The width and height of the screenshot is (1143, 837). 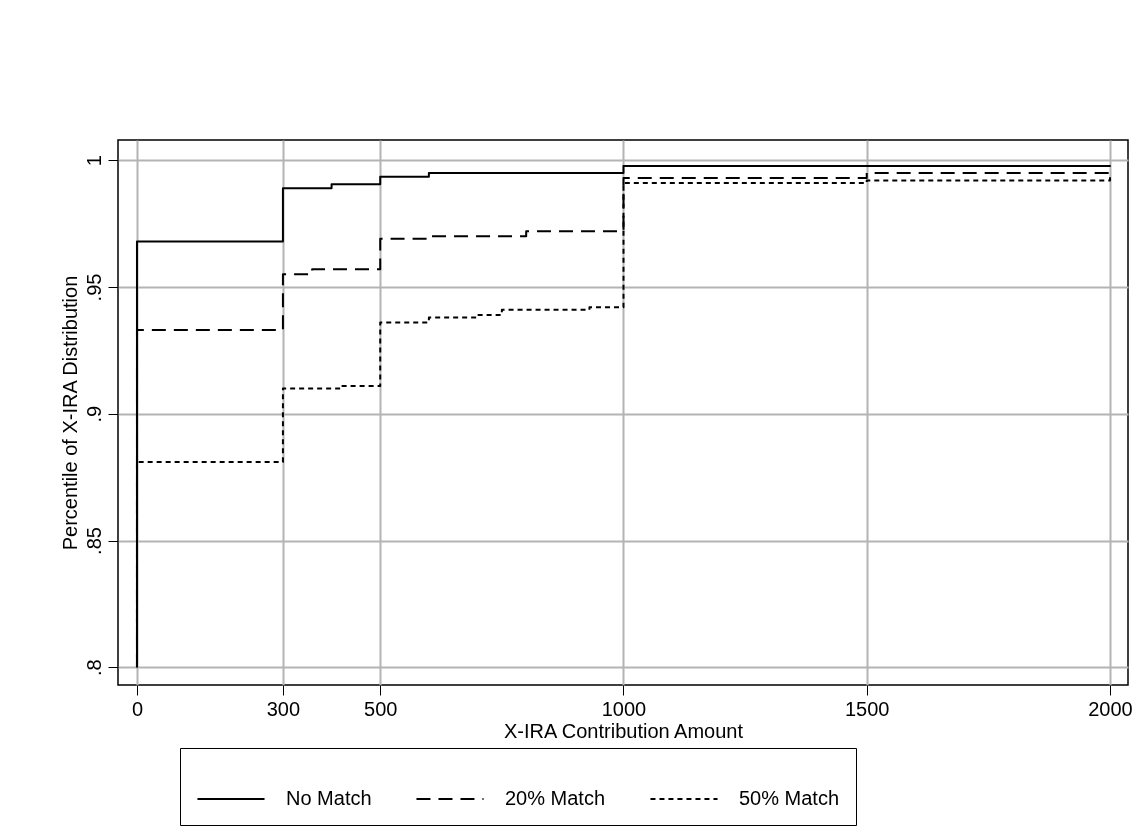 I want to click on x-tick-label: 300, so click(x=283, y=708).